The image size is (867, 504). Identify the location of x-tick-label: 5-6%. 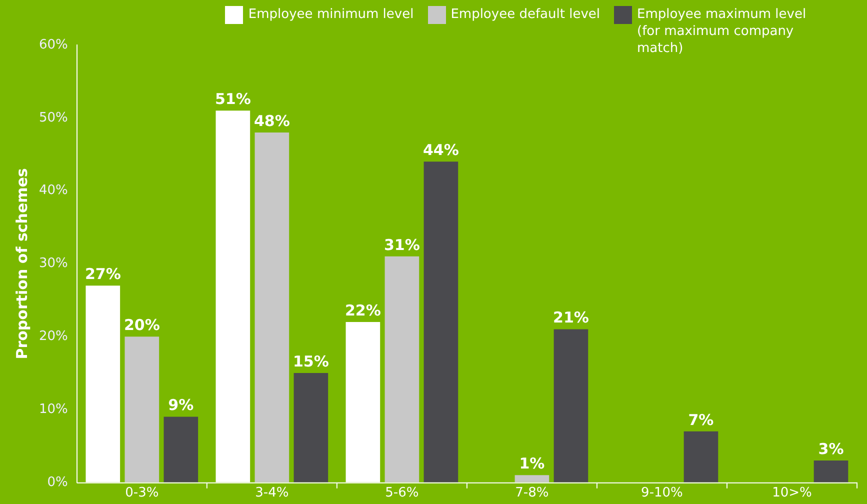
(402, 493).